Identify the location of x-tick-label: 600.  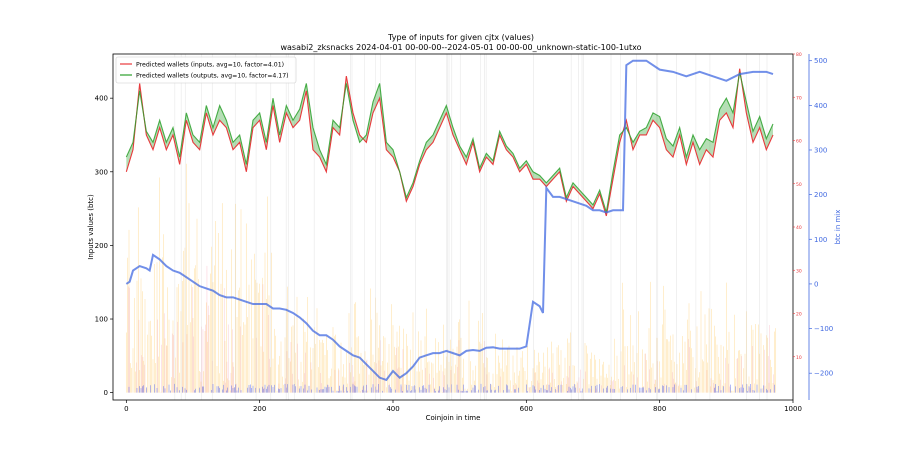
(526, 409).